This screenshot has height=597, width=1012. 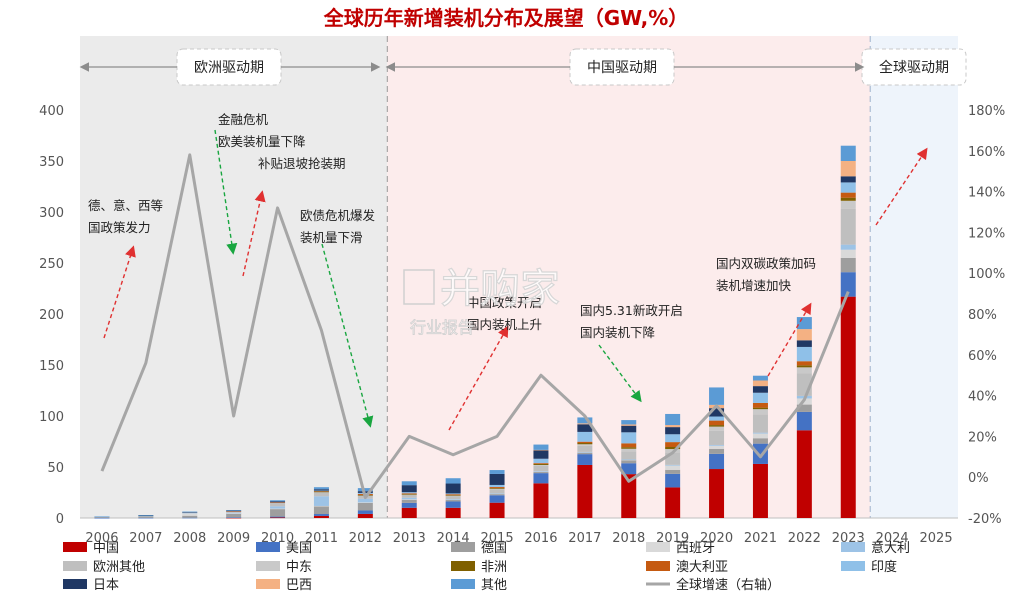 What do you see at coordinates (506, 18) in the screenshot?
I see `chart-title: 全球历年新增装机分布及展望（GW,%）` at bounding box center [506, 18].